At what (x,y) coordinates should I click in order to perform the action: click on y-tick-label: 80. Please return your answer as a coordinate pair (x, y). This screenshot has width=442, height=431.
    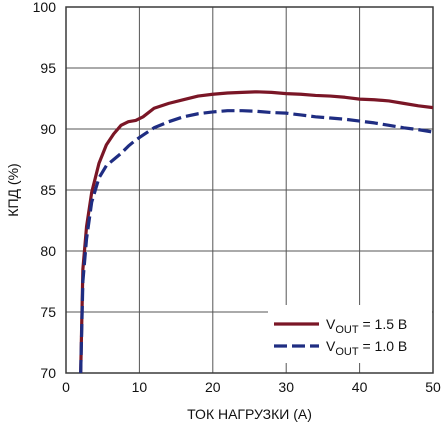
    Looking at the image, I should click on (48, 251).